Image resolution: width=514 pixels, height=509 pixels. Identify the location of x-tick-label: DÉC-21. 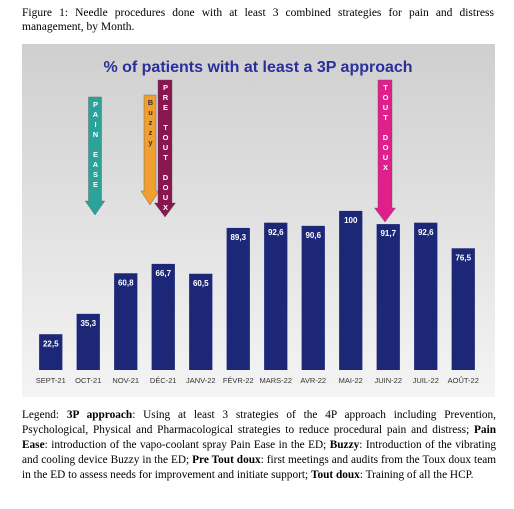
(163, 380).